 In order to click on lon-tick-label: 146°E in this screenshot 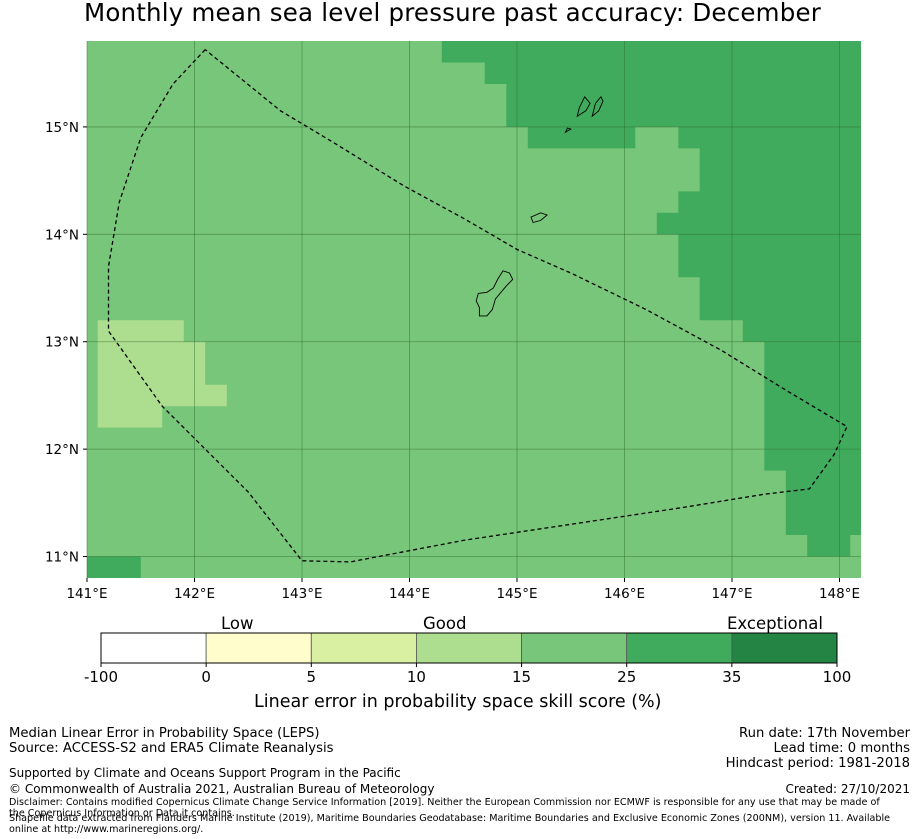, I will do `click(624, 594)`.